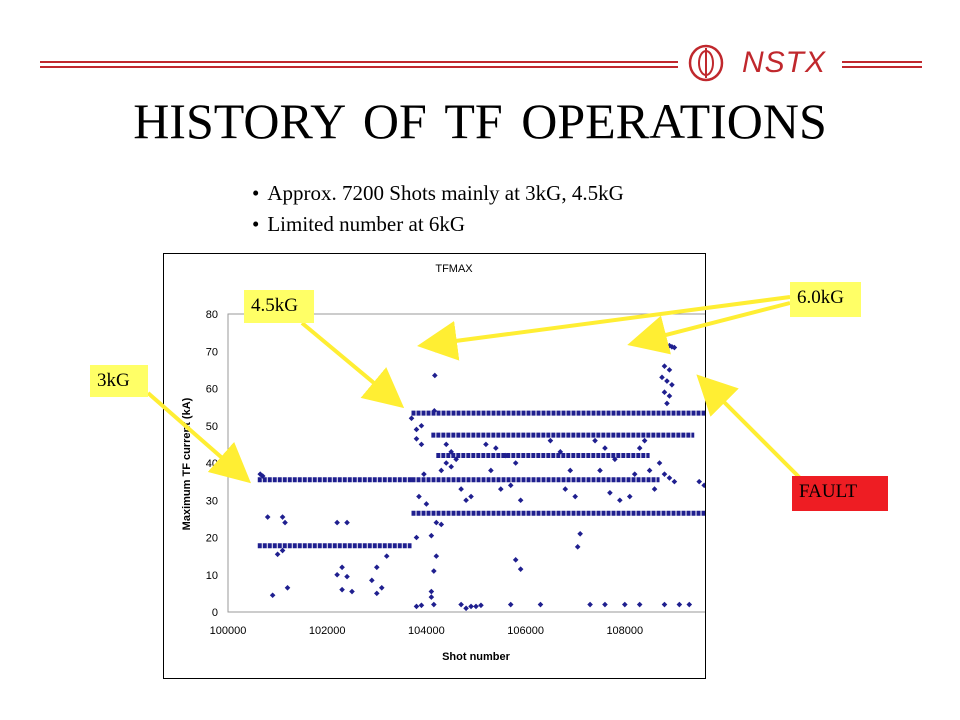 This screenshot has height=720, width=960. Describe the element at coordinates (784, 62) in the screenshot. I see `brand-logo-text: NSTX` at that location.